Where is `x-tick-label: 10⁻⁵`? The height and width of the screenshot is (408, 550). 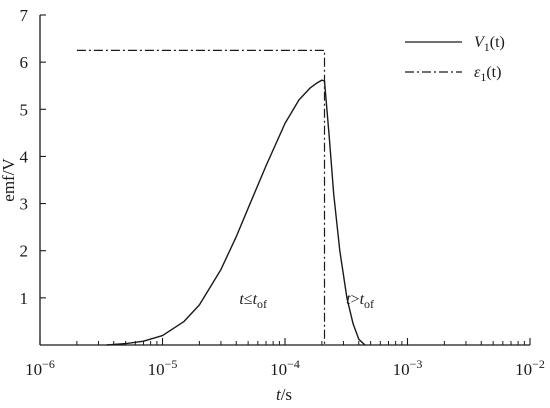
x-tick-label: 10⁻⁵ is located at coordinates (163, 368).